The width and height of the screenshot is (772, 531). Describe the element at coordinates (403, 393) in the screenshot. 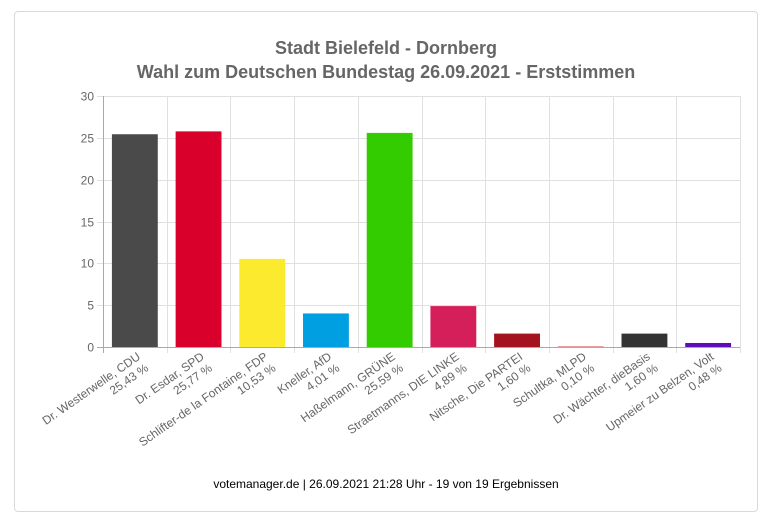

I see `category-name: Straetmanns, DIE LINKE` at that location.